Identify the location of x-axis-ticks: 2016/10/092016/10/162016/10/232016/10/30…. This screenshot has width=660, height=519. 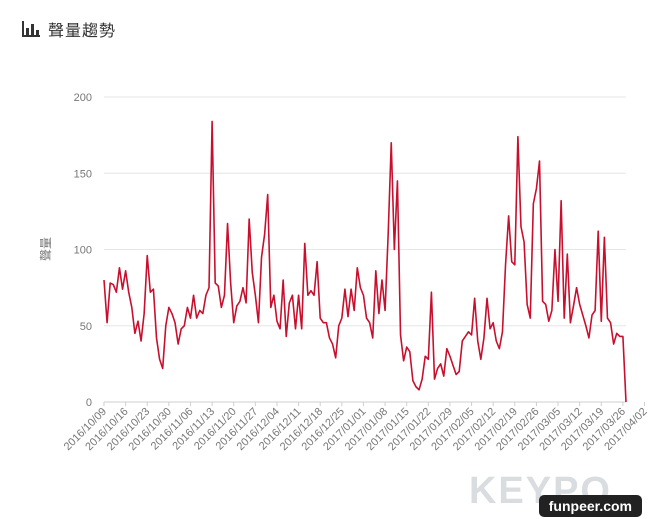
(356, 427).